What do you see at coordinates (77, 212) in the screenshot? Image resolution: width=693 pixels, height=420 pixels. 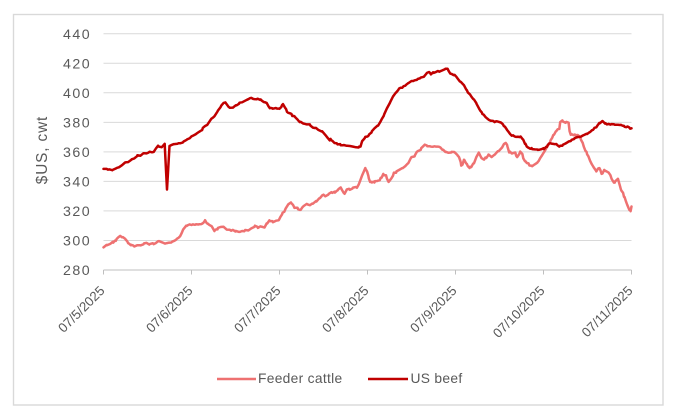 I see `svg-text: 320` at bounding box center [77, 212].